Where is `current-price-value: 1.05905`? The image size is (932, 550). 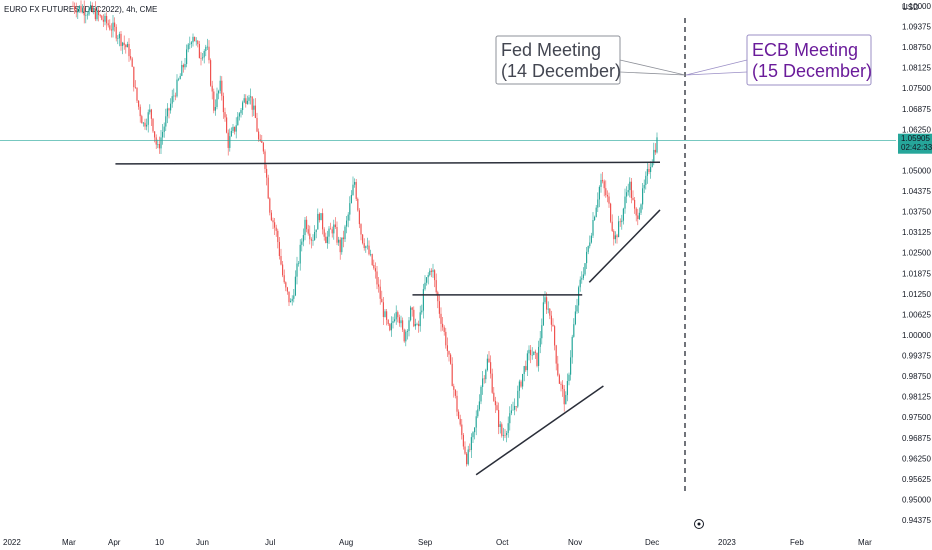
current-price-value: 1.05905 is located at coordinates (915, 138).